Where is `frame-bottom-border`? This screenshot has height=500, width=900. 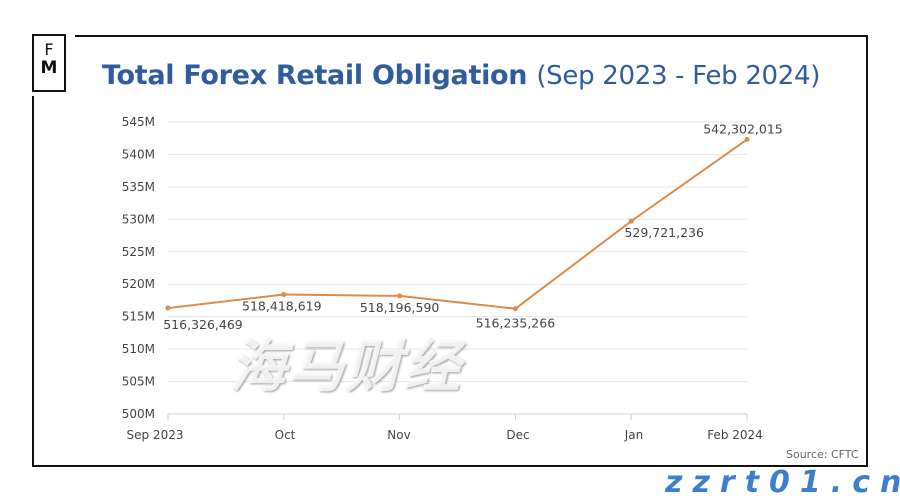 frame-bottom-border is located at coordinates (450, 466).